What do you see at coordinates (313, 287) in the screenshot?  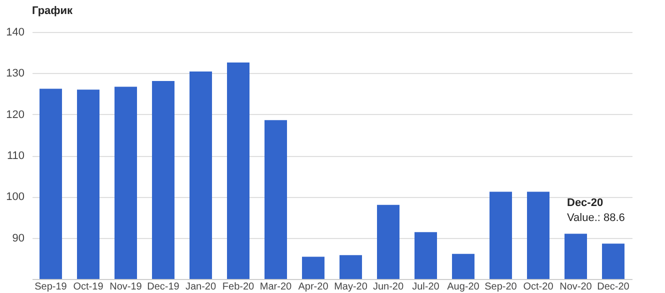 I see `x-tick-label: Apr-20` at bounding box center [313, 287].